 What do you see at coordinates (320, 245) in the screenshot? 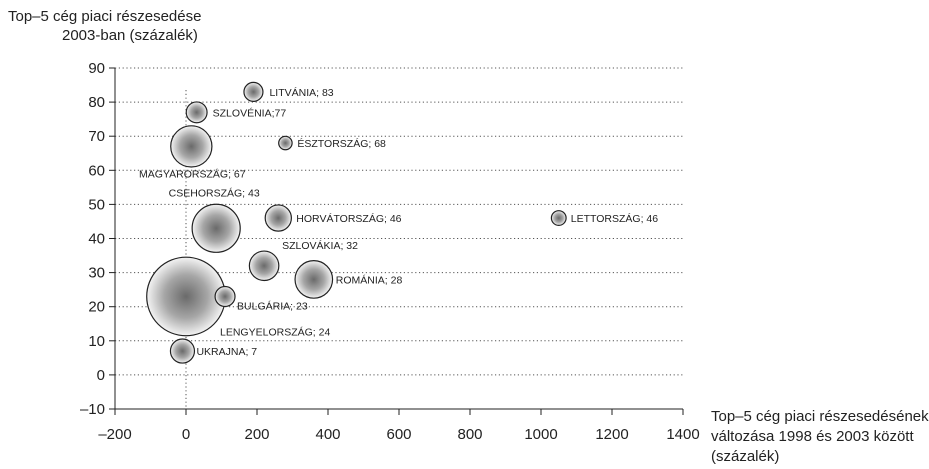
I see `bubble-label: SZLOVÁKIA; 32` at bounding box center [320, 245].